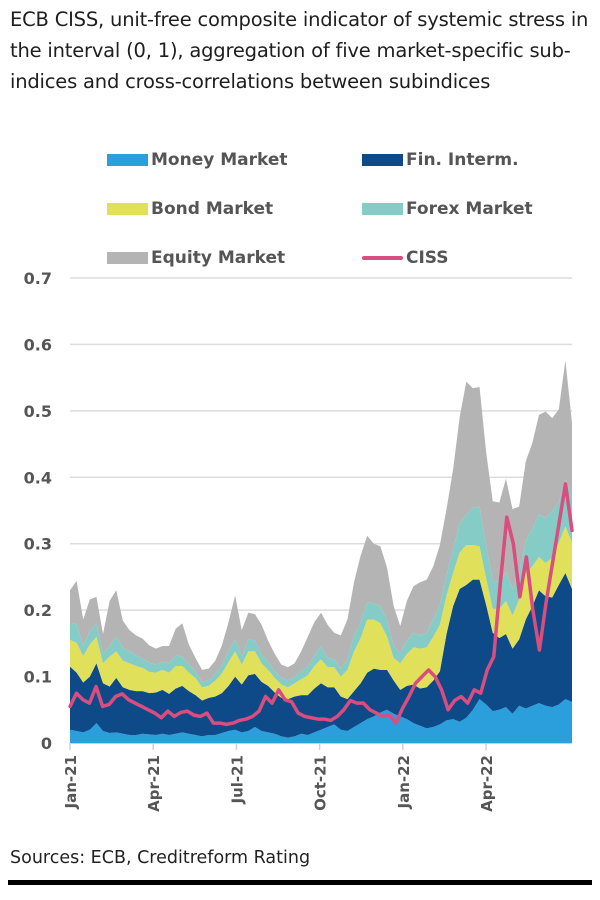 The image size is (600, 900). Describe the element at coordinates (300, 882) in the screenshot. I see `bottom-rule` at that location.